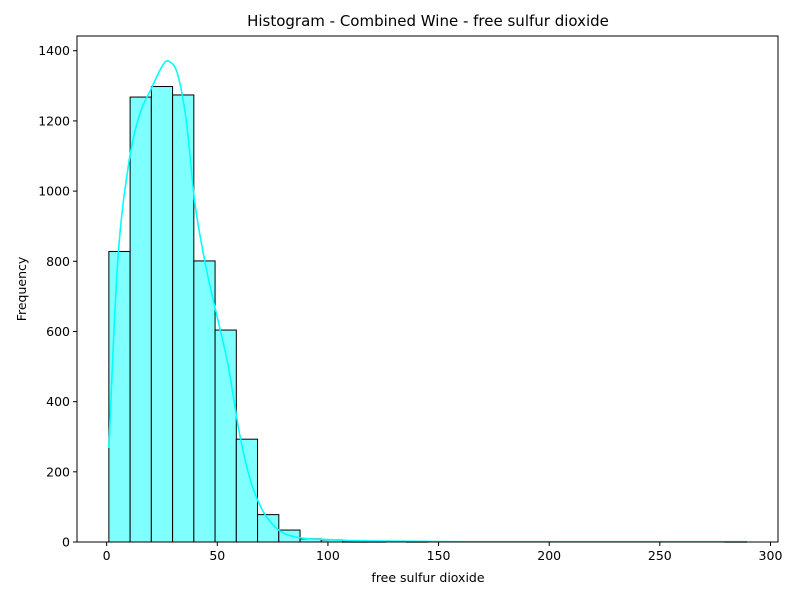 The image size is (800, 604). Describe the element at coordinates (58, 401) in the screenshot. I see `y-tick-label: 400` at that location.